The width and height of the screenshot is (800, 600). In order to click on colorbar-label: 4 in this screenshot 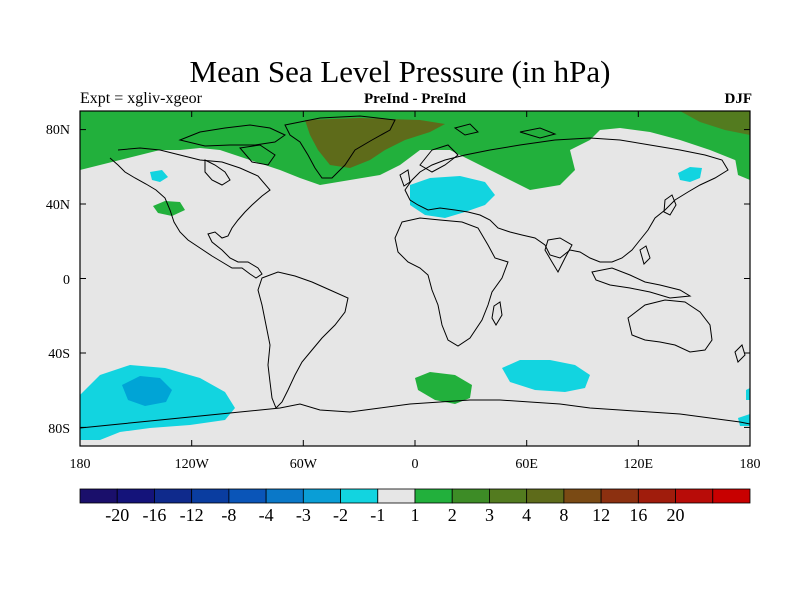, I will do `click(526, 515)`.